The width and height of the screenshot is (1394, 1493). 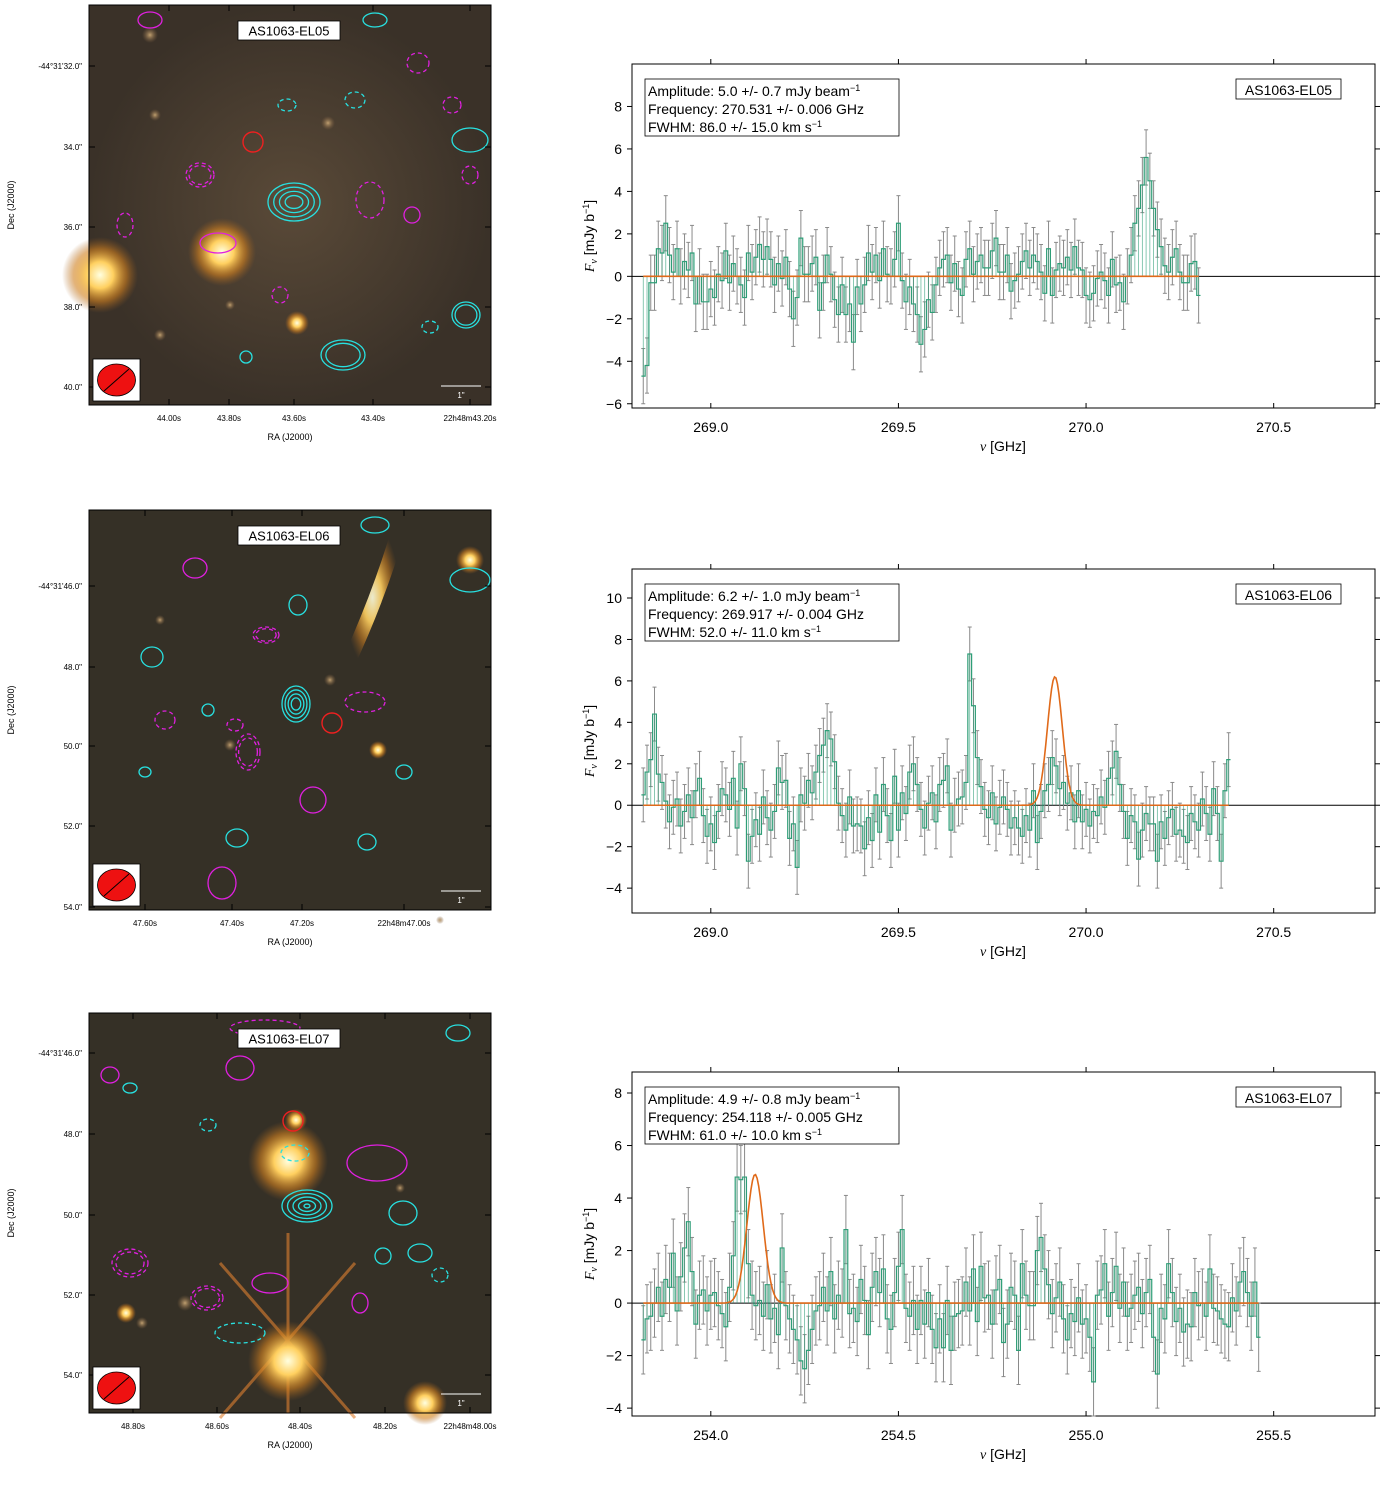 What do you see at coordinates (470, 1426) in the screenshot?
I see `ra-tick-label: 22h48m48.00s` at bounding box center [470, 1426].